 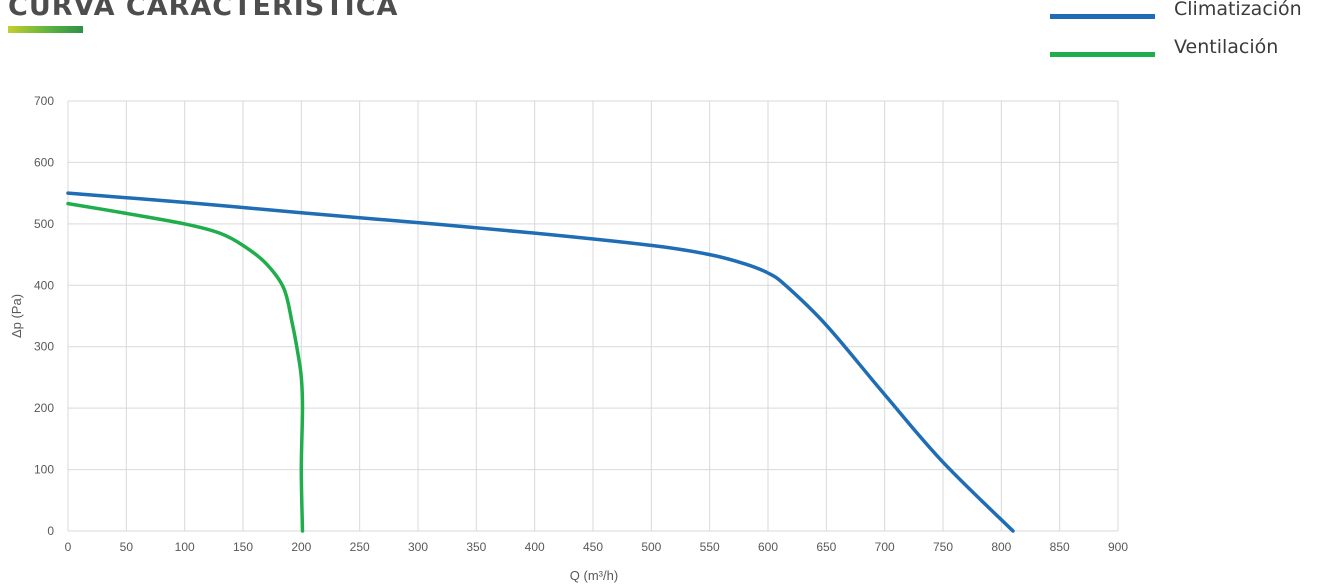 I want to click on x-axis-label: Q (m³/h), so click(x=594, y=575).